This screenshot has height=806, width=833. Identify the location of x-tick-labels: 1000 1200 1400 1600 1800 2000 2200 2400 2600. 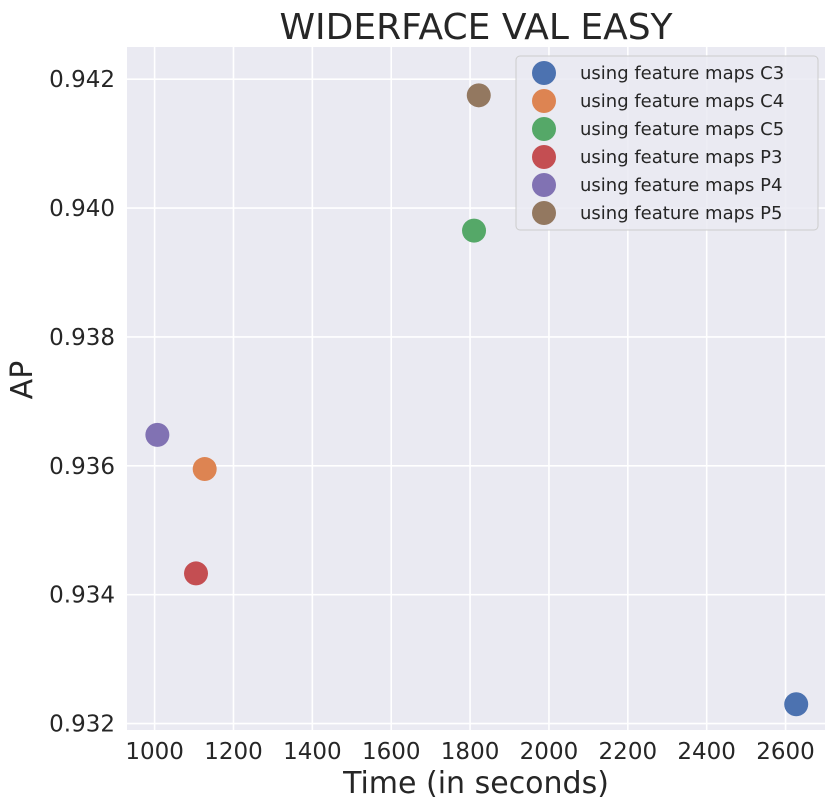
(470, 752).